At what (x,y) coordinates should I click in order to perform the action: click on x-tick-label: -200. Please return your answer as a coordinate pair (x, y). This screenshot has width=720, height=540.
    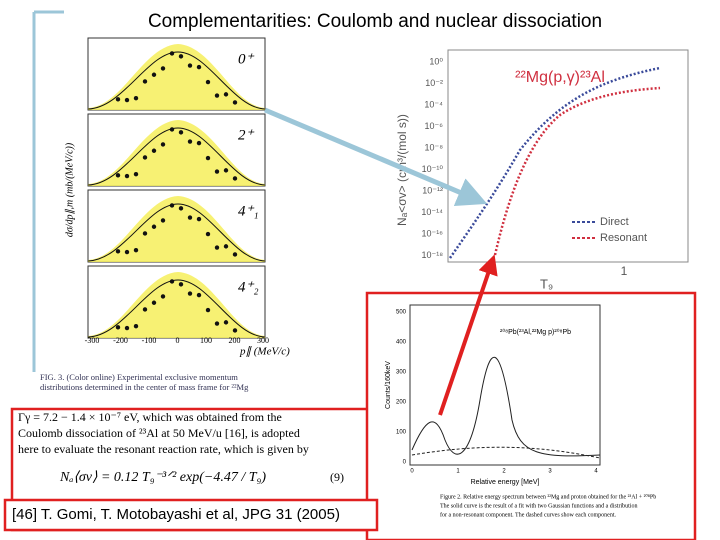
    Looking at the image, I should click on (120, 340).